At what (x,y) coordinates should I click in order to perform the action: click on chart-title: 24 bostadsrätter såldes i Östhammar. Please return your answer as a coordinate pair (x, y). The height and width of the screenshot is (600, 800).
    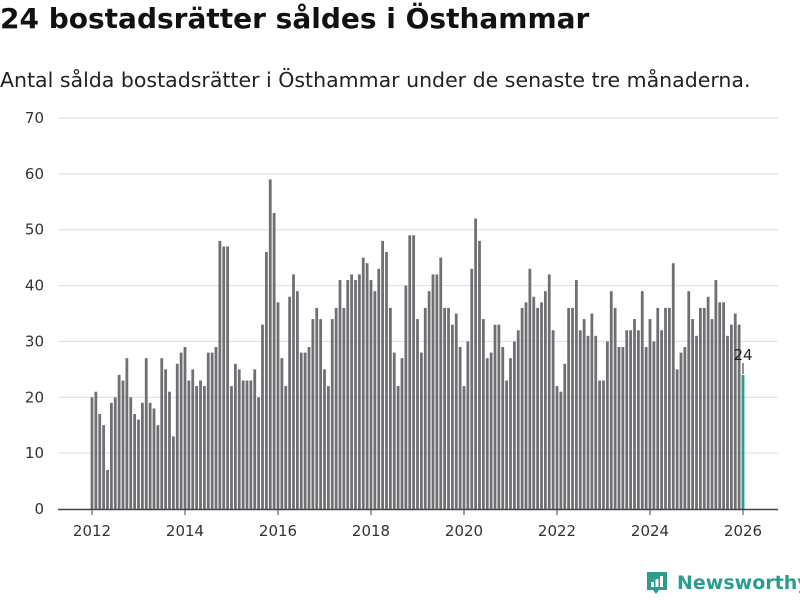
    Looking at the image, I should click on (295, 18).